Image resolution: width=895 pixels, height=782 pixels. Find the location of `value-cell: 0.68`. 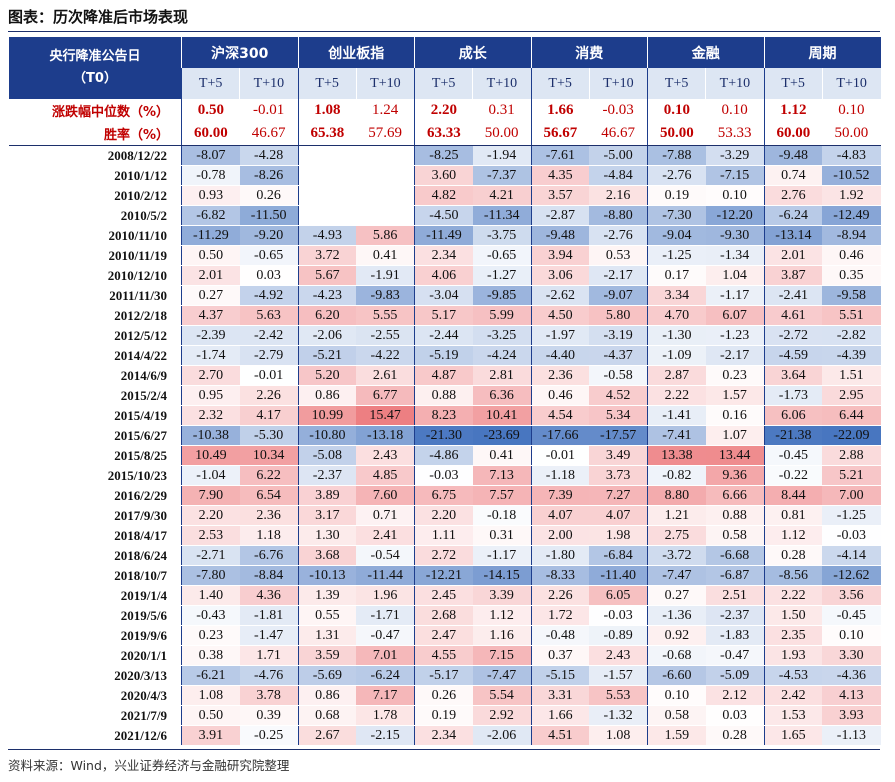

value-cell: 0.68 is located at coordinates (327, 715).